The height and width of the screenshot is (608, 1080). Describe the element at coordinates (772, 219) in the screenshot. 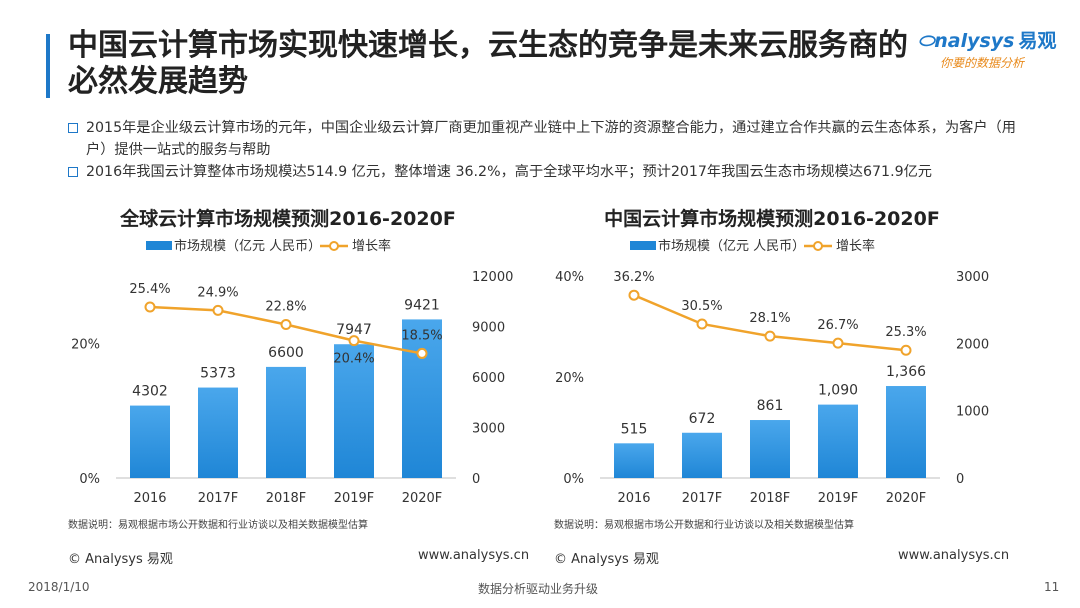

I see `chart-title: 中国云计算市场规模预测2016-2020F` at that location.